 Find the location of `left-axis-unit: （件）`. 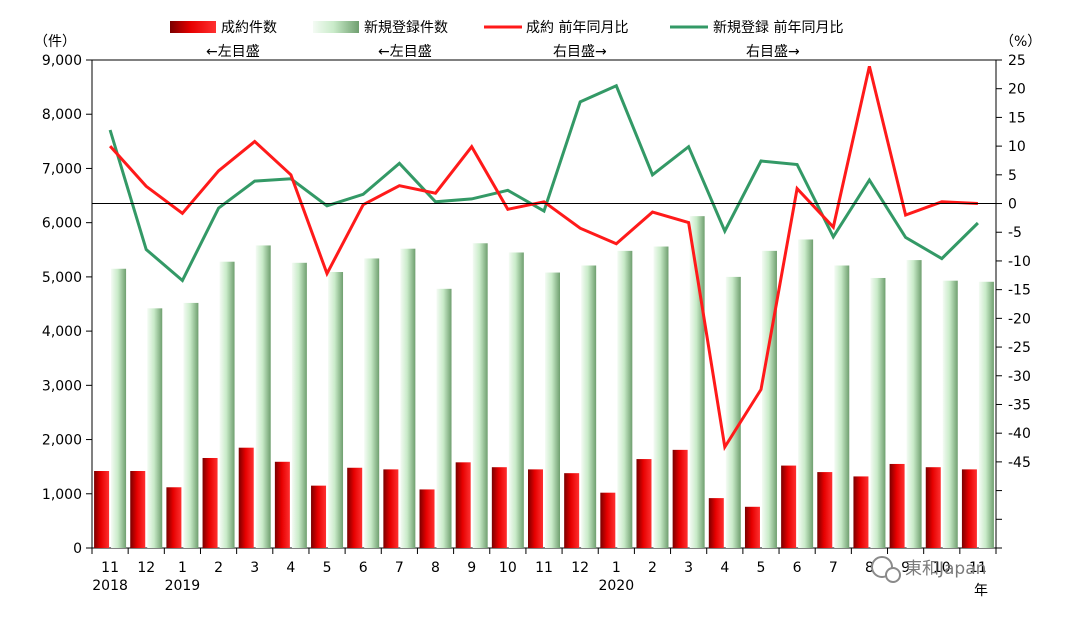

left-axis-unit: （件） is located at coordinates (55, 42).